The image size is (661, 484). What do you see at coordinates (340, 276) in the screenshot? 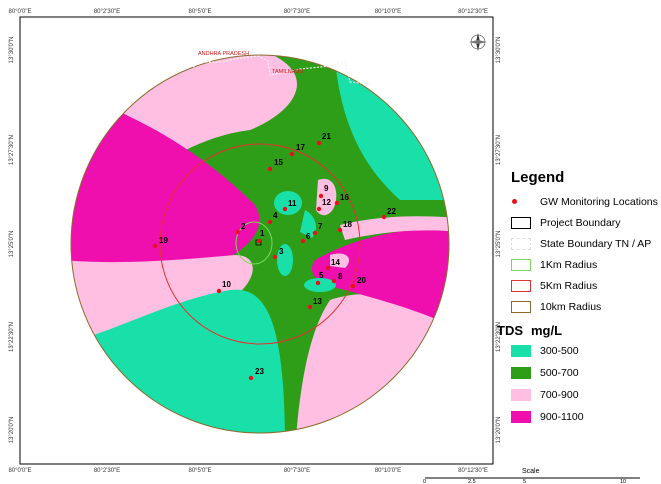
I see `monitoring-point-label-8: 8` at bounding box center [340, 276].